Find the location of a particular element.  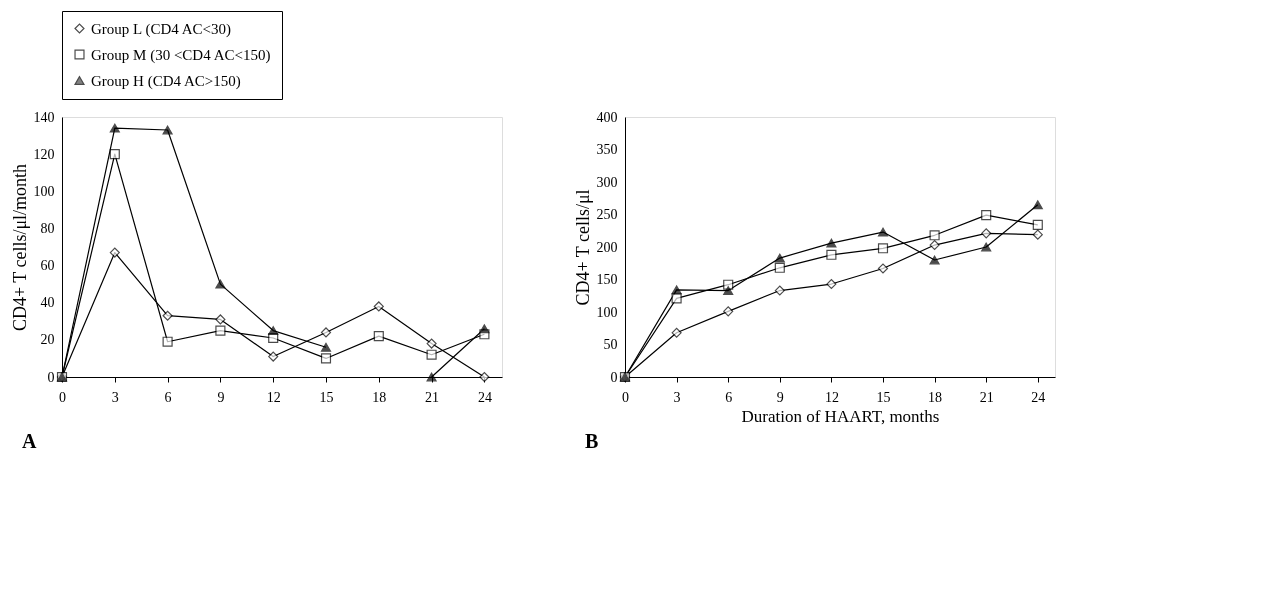

legend-label: Group L (CD4 AC<30) is located at coordinates (161, 29).